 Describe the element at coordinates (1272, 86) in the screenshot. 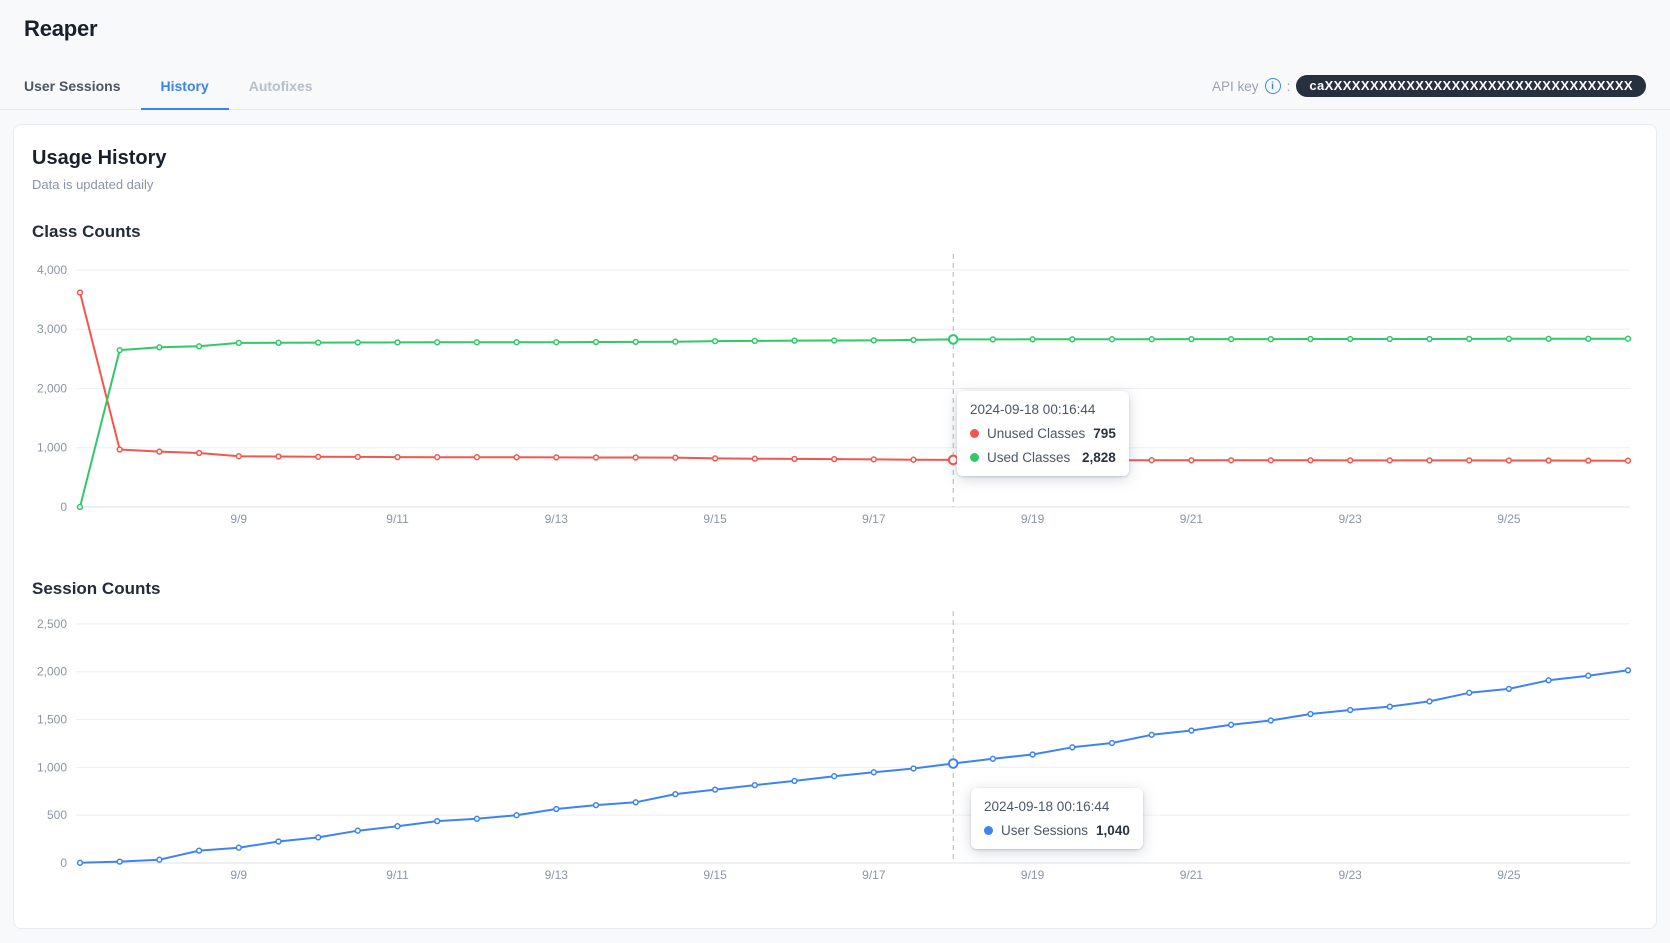

I see `info-icon: i` at that location.